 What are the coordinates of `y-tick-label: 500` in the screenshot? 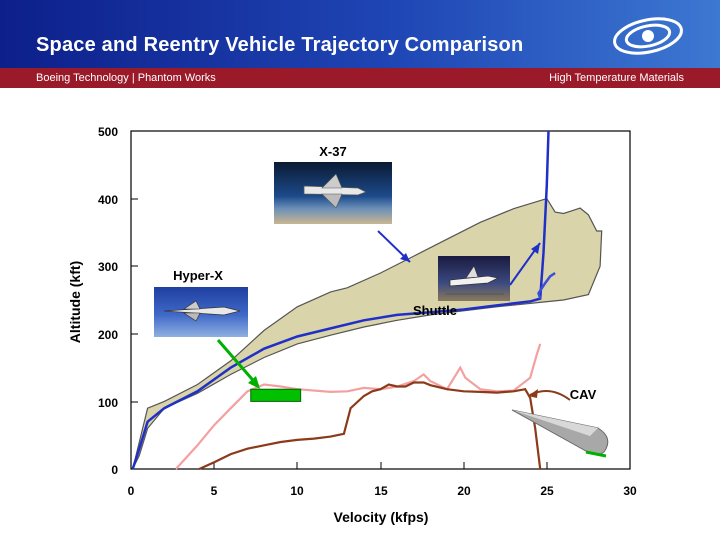 It's located at (107, 132).